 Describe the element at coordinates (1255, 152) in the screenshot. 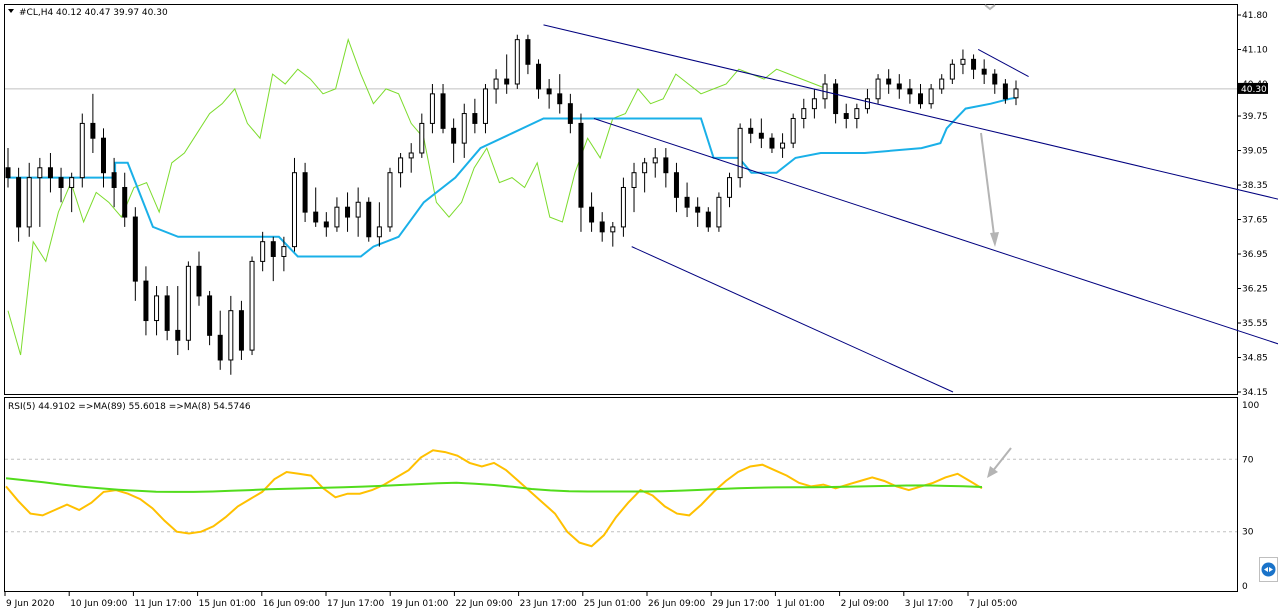

I see `price-tick-label: 39.05` at that location.